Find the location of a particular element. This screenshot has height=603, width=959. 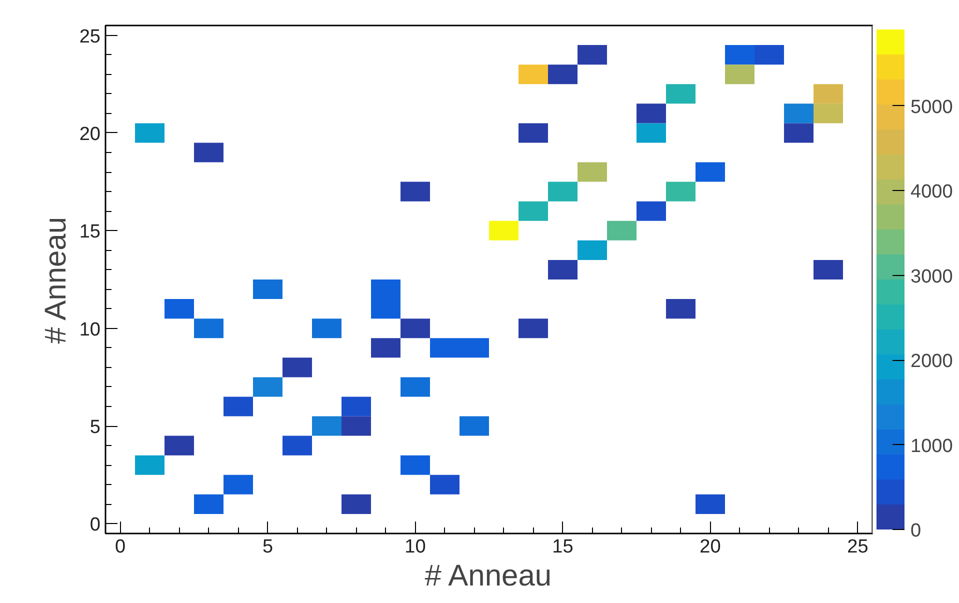

y-tick-label: 5 is located at coordinates (95, 427).